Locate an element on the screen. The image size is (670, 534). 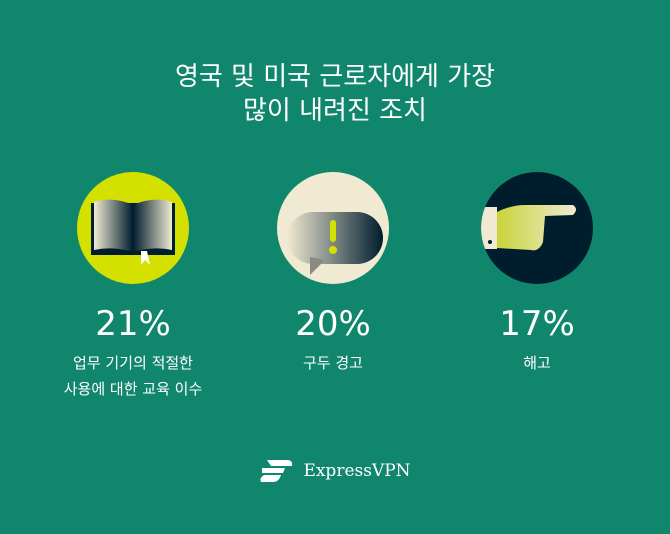
pointing-hand-icon is located at coordinates (537, 228).